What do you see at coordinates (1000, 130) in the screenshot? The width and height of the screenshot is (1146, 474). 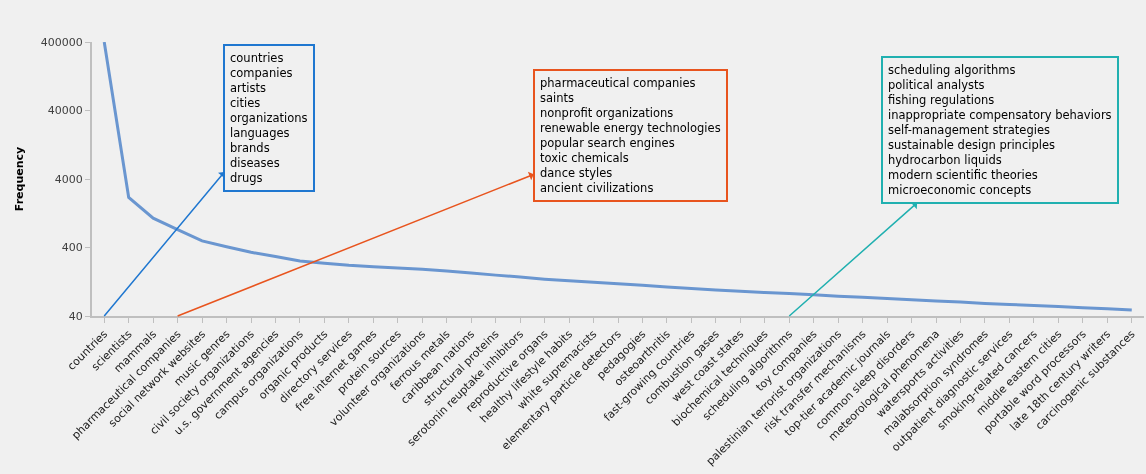 I see `text: scheduling algorithms political analysts fishing regulations inappropriate compensatory behaviors self-management strategies sustainable design principles hydrocarbon liquids modern scientific theories microeconomic concepts` at bounding box center [1000, 130].